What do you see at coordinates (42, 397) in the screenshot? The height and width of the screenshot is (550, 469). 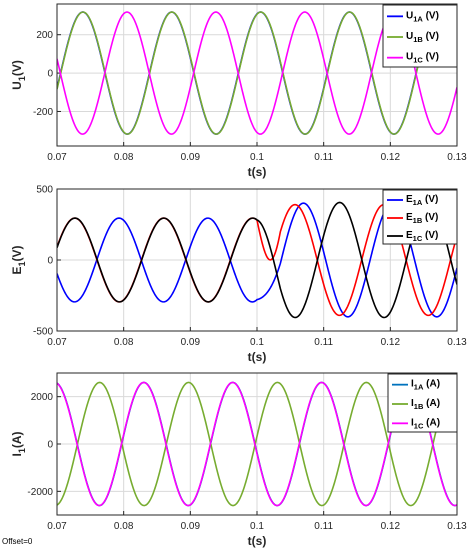 I see `y-tick-label: 2000` at bounding box center [42, 397].